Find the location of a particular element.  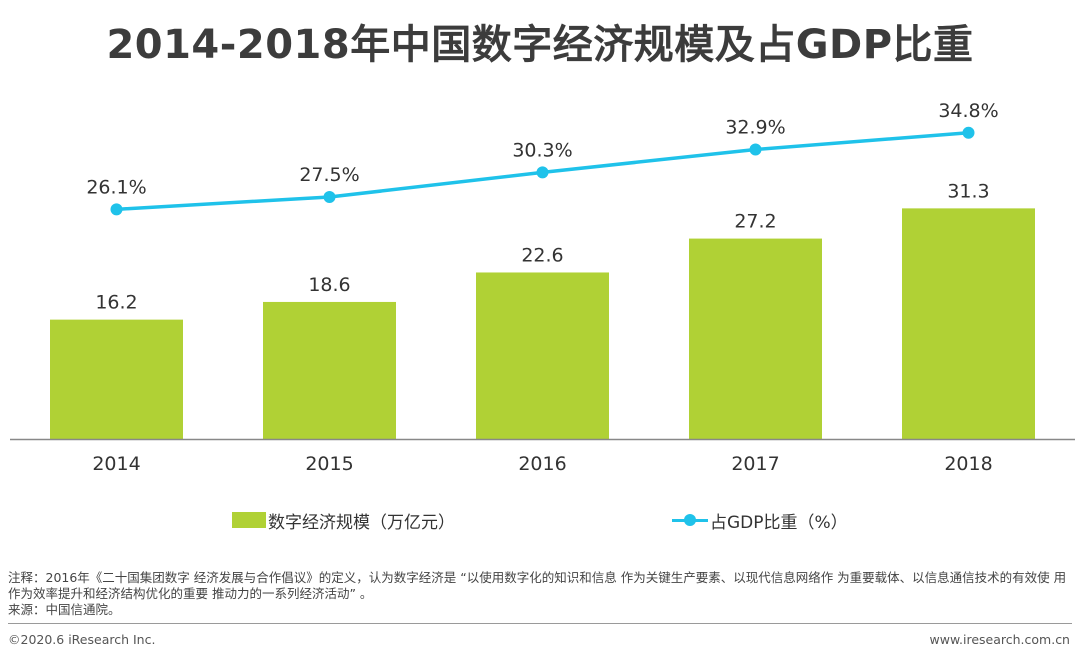

footer-website: www.iresearch.com.cn is located at coordinates (1000, 639).